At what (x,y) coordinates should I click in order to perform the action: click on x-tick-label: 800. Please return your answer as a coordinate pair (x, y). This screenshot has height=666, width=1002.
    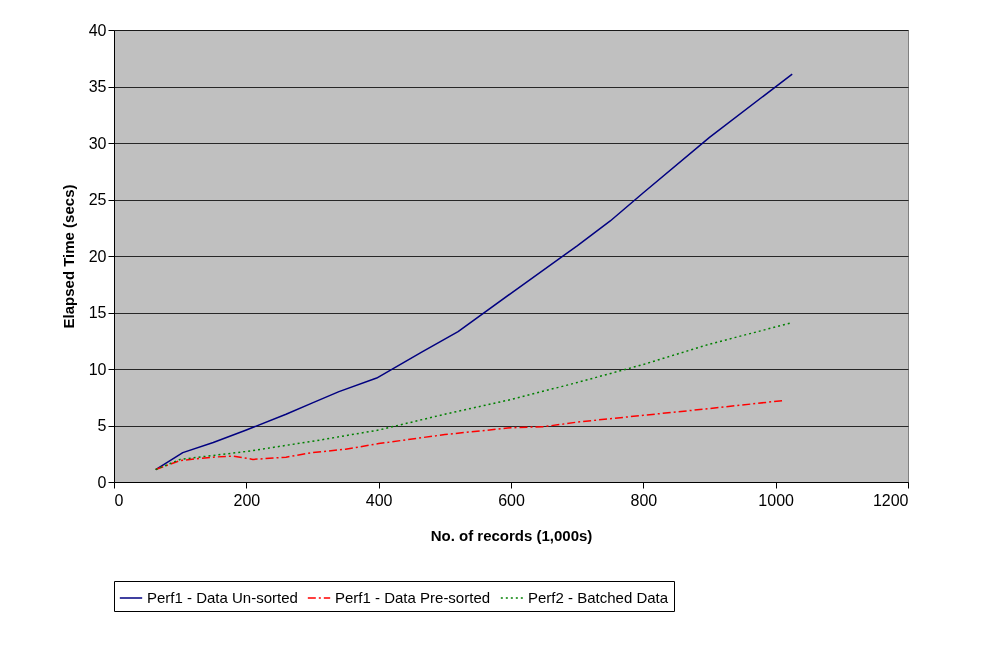
    Looking at the image, I should click on (644, 500).